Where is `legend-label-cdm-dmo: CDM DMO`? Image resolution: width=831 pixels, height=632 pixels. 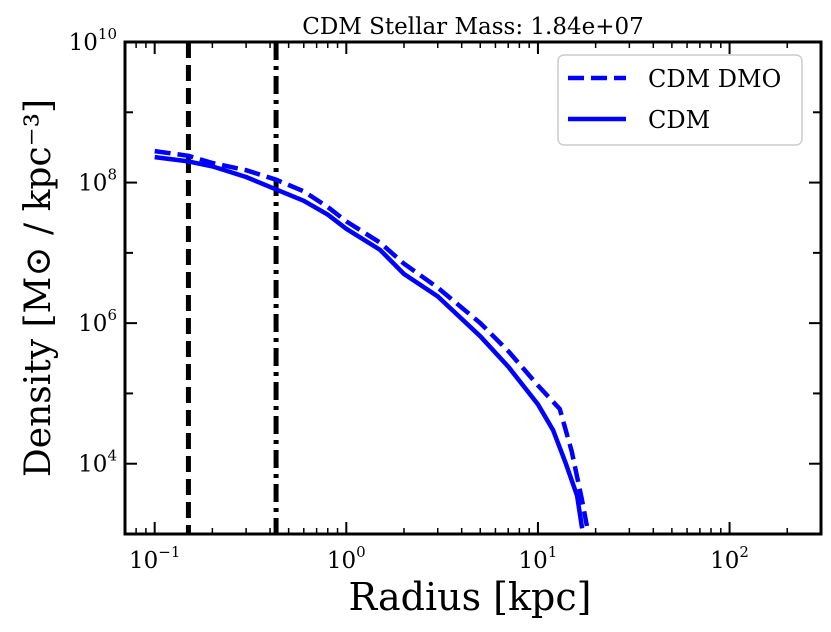
legend-label-cdm-dmo: CDM DMO is located at coordinates (714, 79).